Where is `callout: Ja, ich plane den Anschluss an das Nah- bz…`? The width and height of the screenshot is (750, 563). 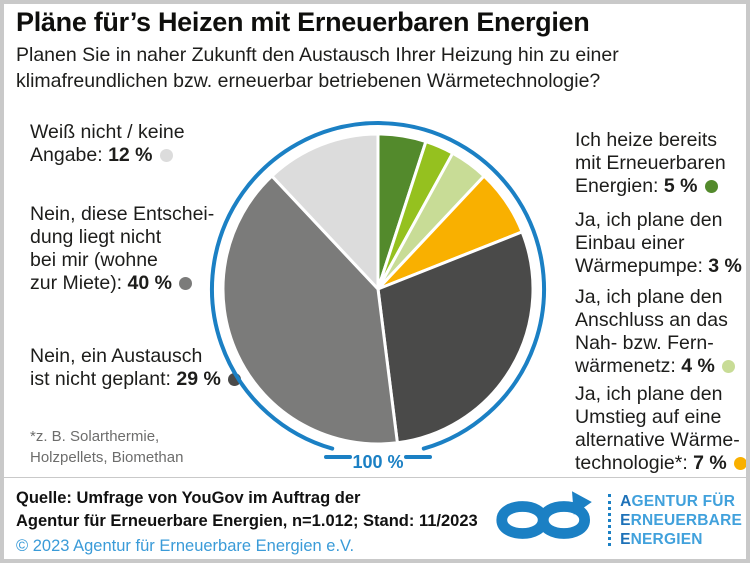 callout: Ja, ich plane den Anschluss an das Nah- bz… is located at coordinates (655, 332).